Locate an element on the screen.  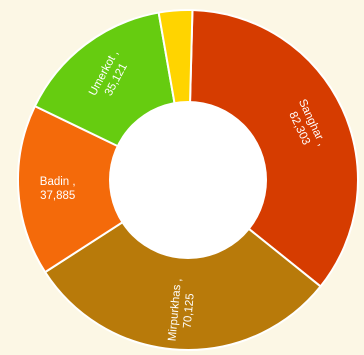
slice-label-badin: Badin , 37,885 is located at coordinates (58, 189).